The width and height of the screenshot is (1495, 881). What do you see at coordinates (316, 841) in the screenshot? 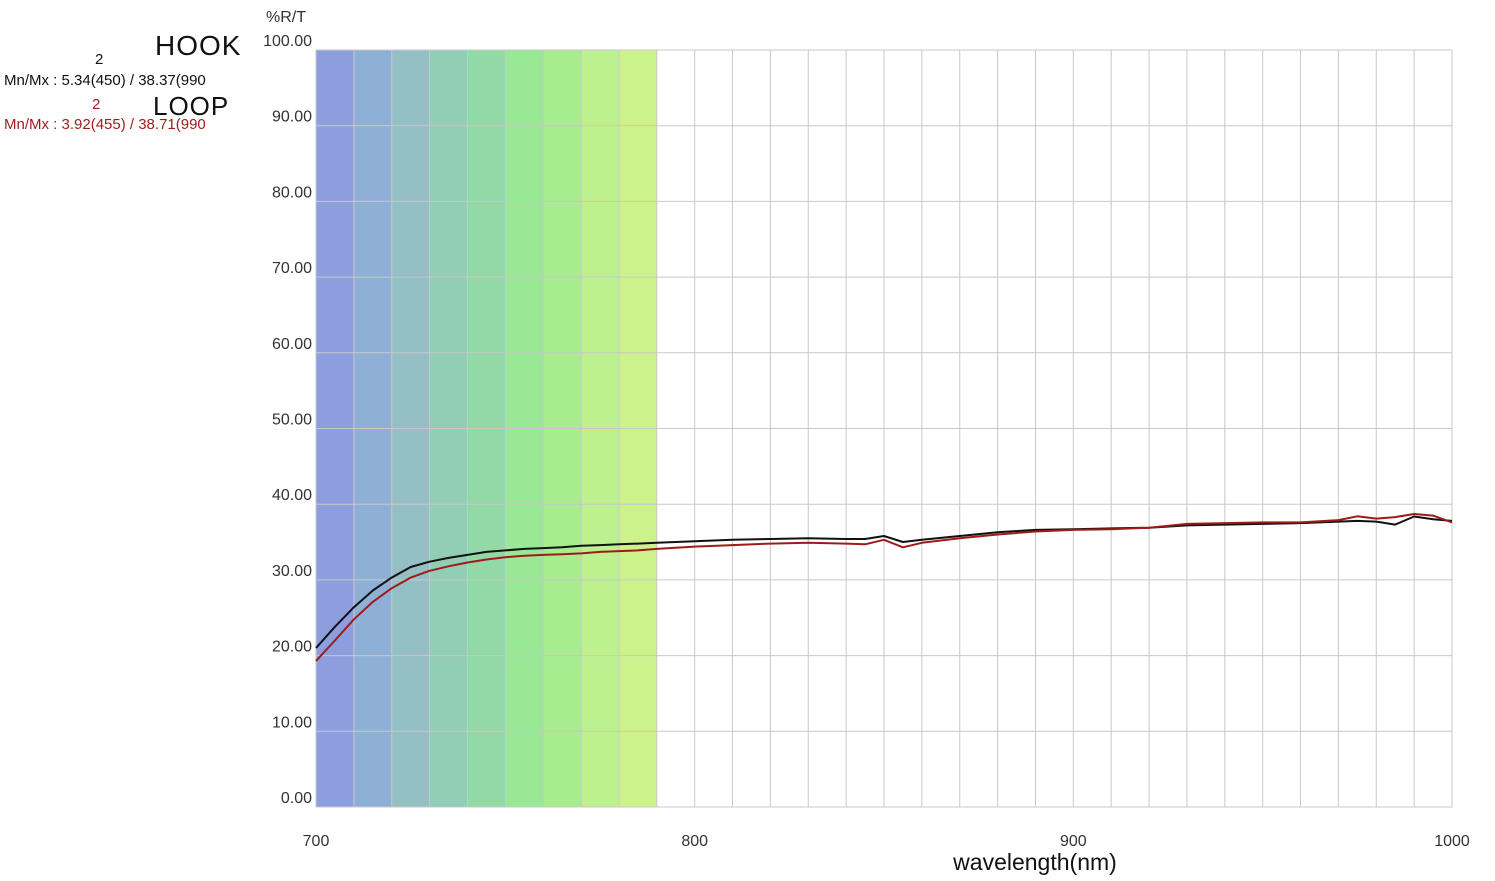
I see `x-tick-label: 700` at bounding box center [316, 841].